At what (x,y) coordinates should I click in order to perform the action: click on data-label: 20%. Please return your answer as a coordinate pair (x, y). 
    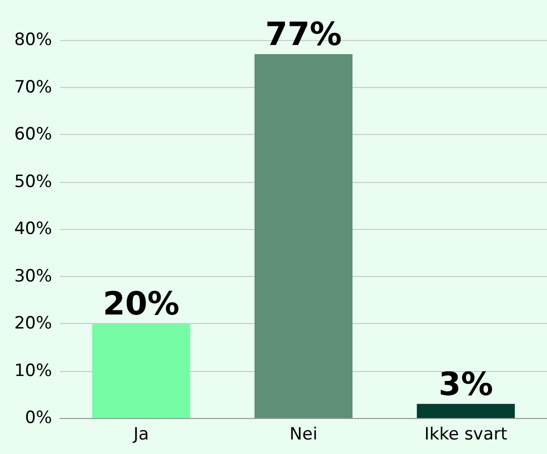
    Looking at the image, I should click on (141, 303).